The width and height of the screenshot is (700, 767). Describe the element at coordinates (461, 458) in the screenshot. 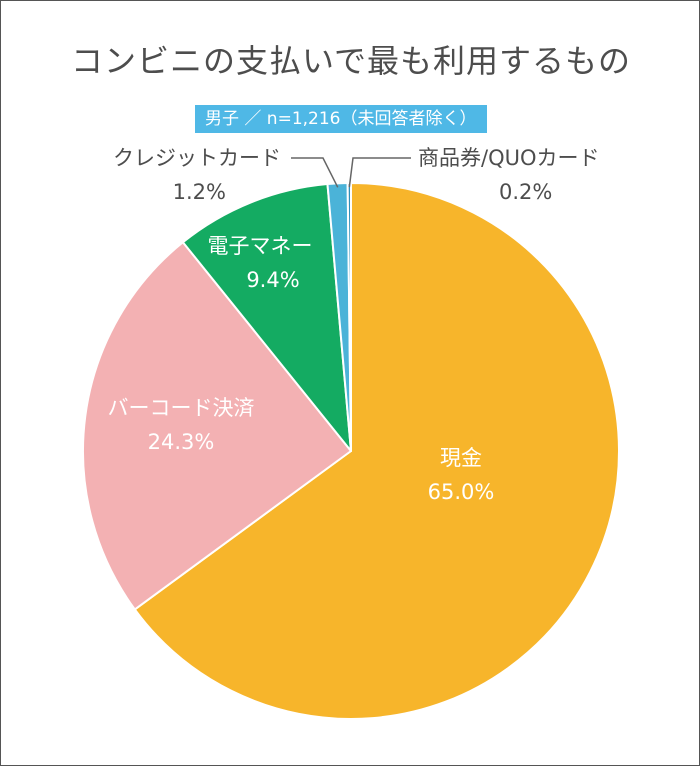

I see `slice-label-cash: 現金` at that location.